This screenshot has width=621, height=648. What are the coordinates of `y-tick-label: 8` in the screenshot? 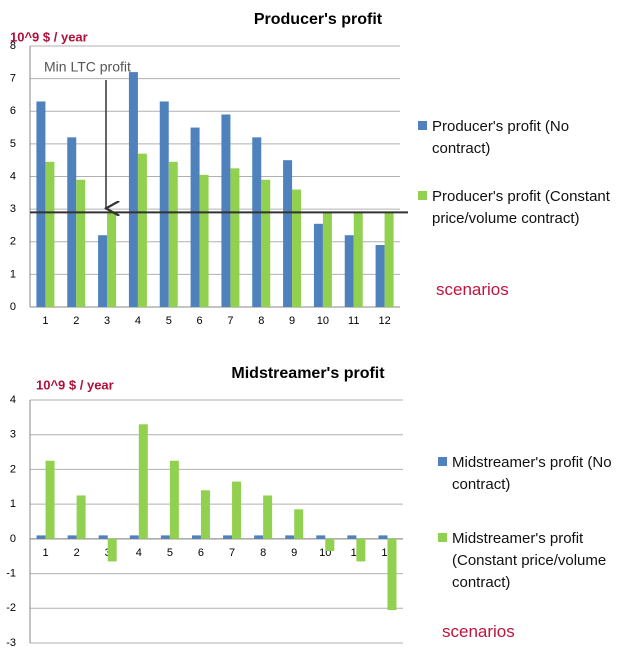 It's located at (13, 46).